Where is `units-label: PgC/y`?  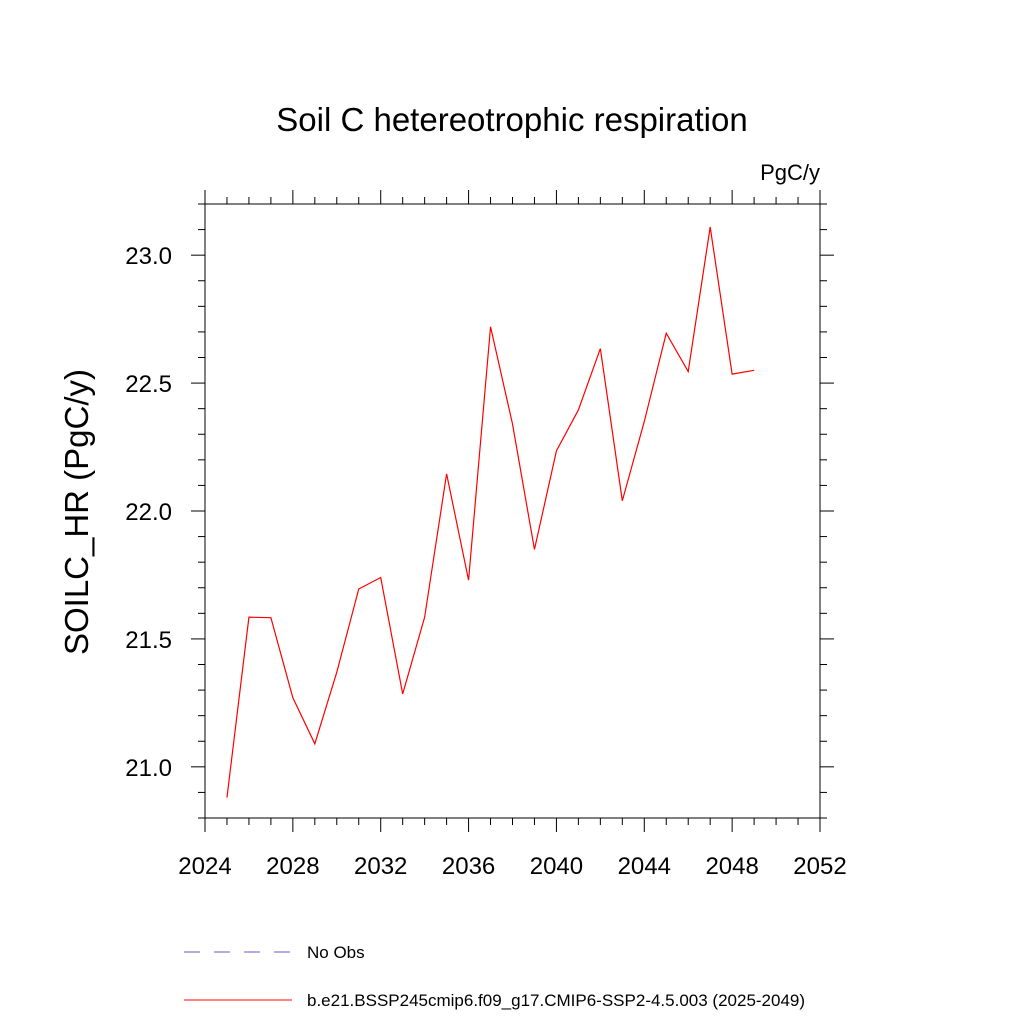
units-label: PgC/y is located at coordinates (790, 172).